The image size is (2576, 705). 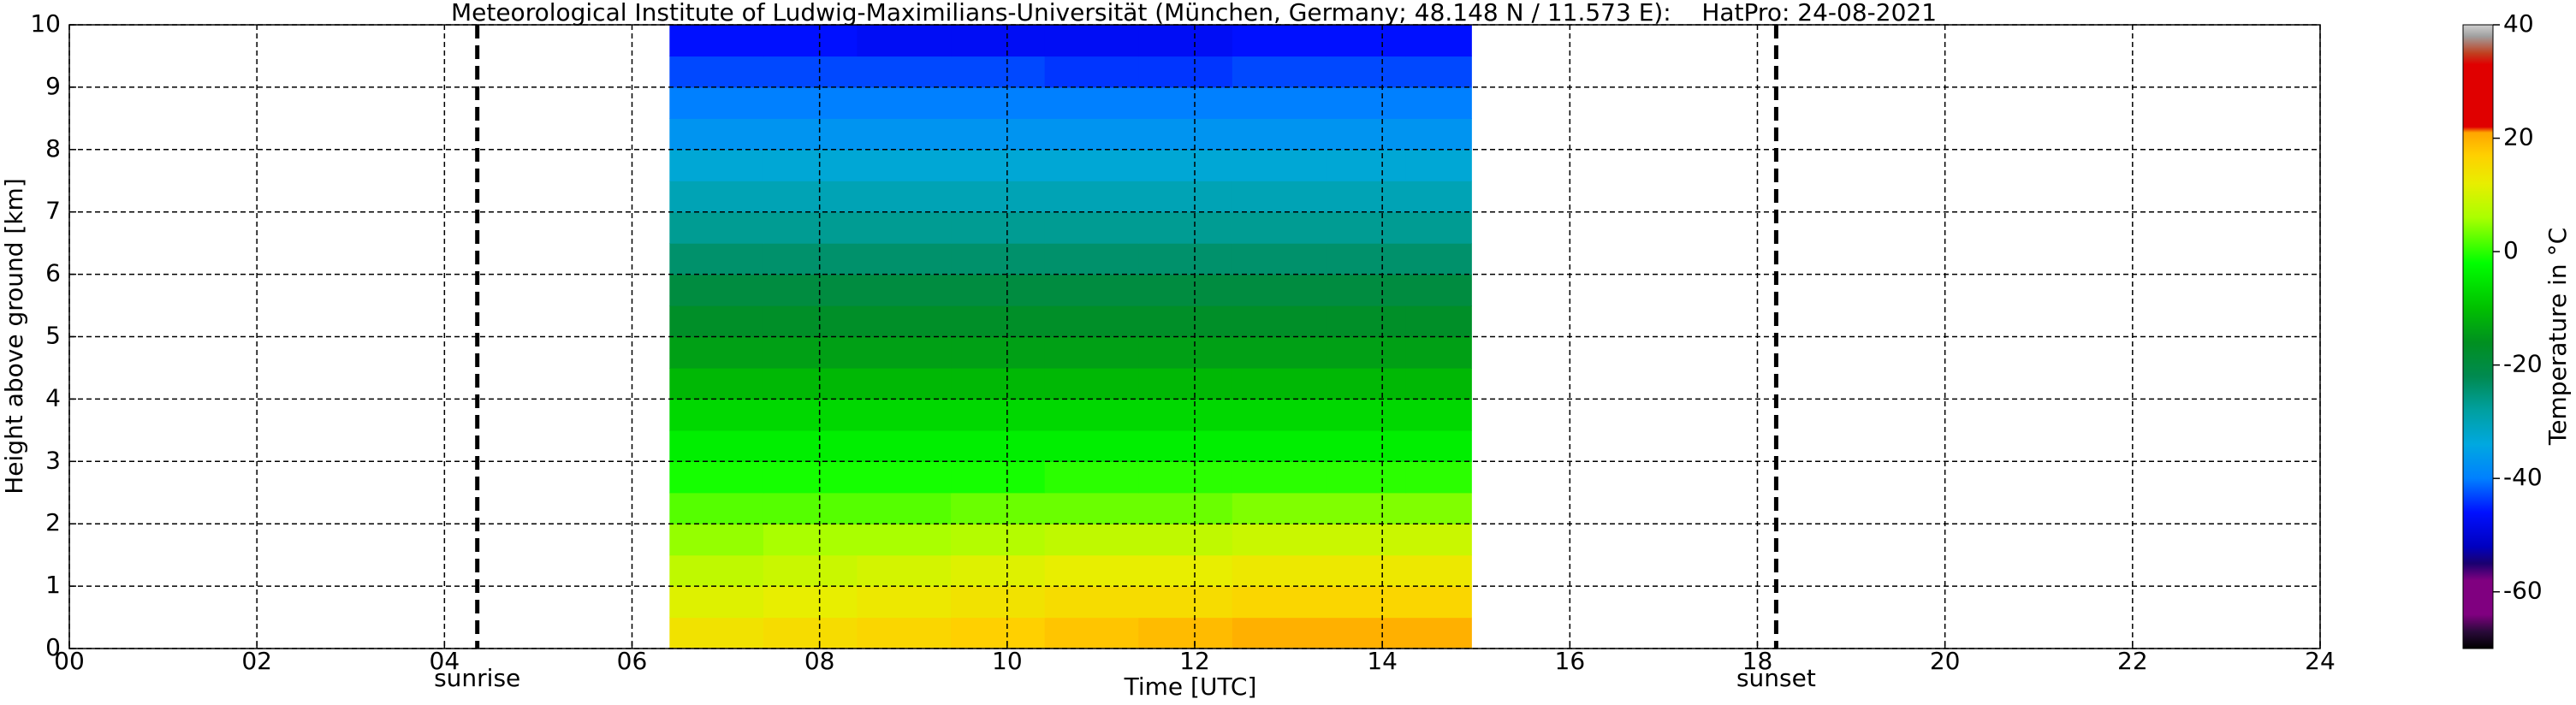 I want to click on y-tick-label: 5, so click(x=53, y=336).